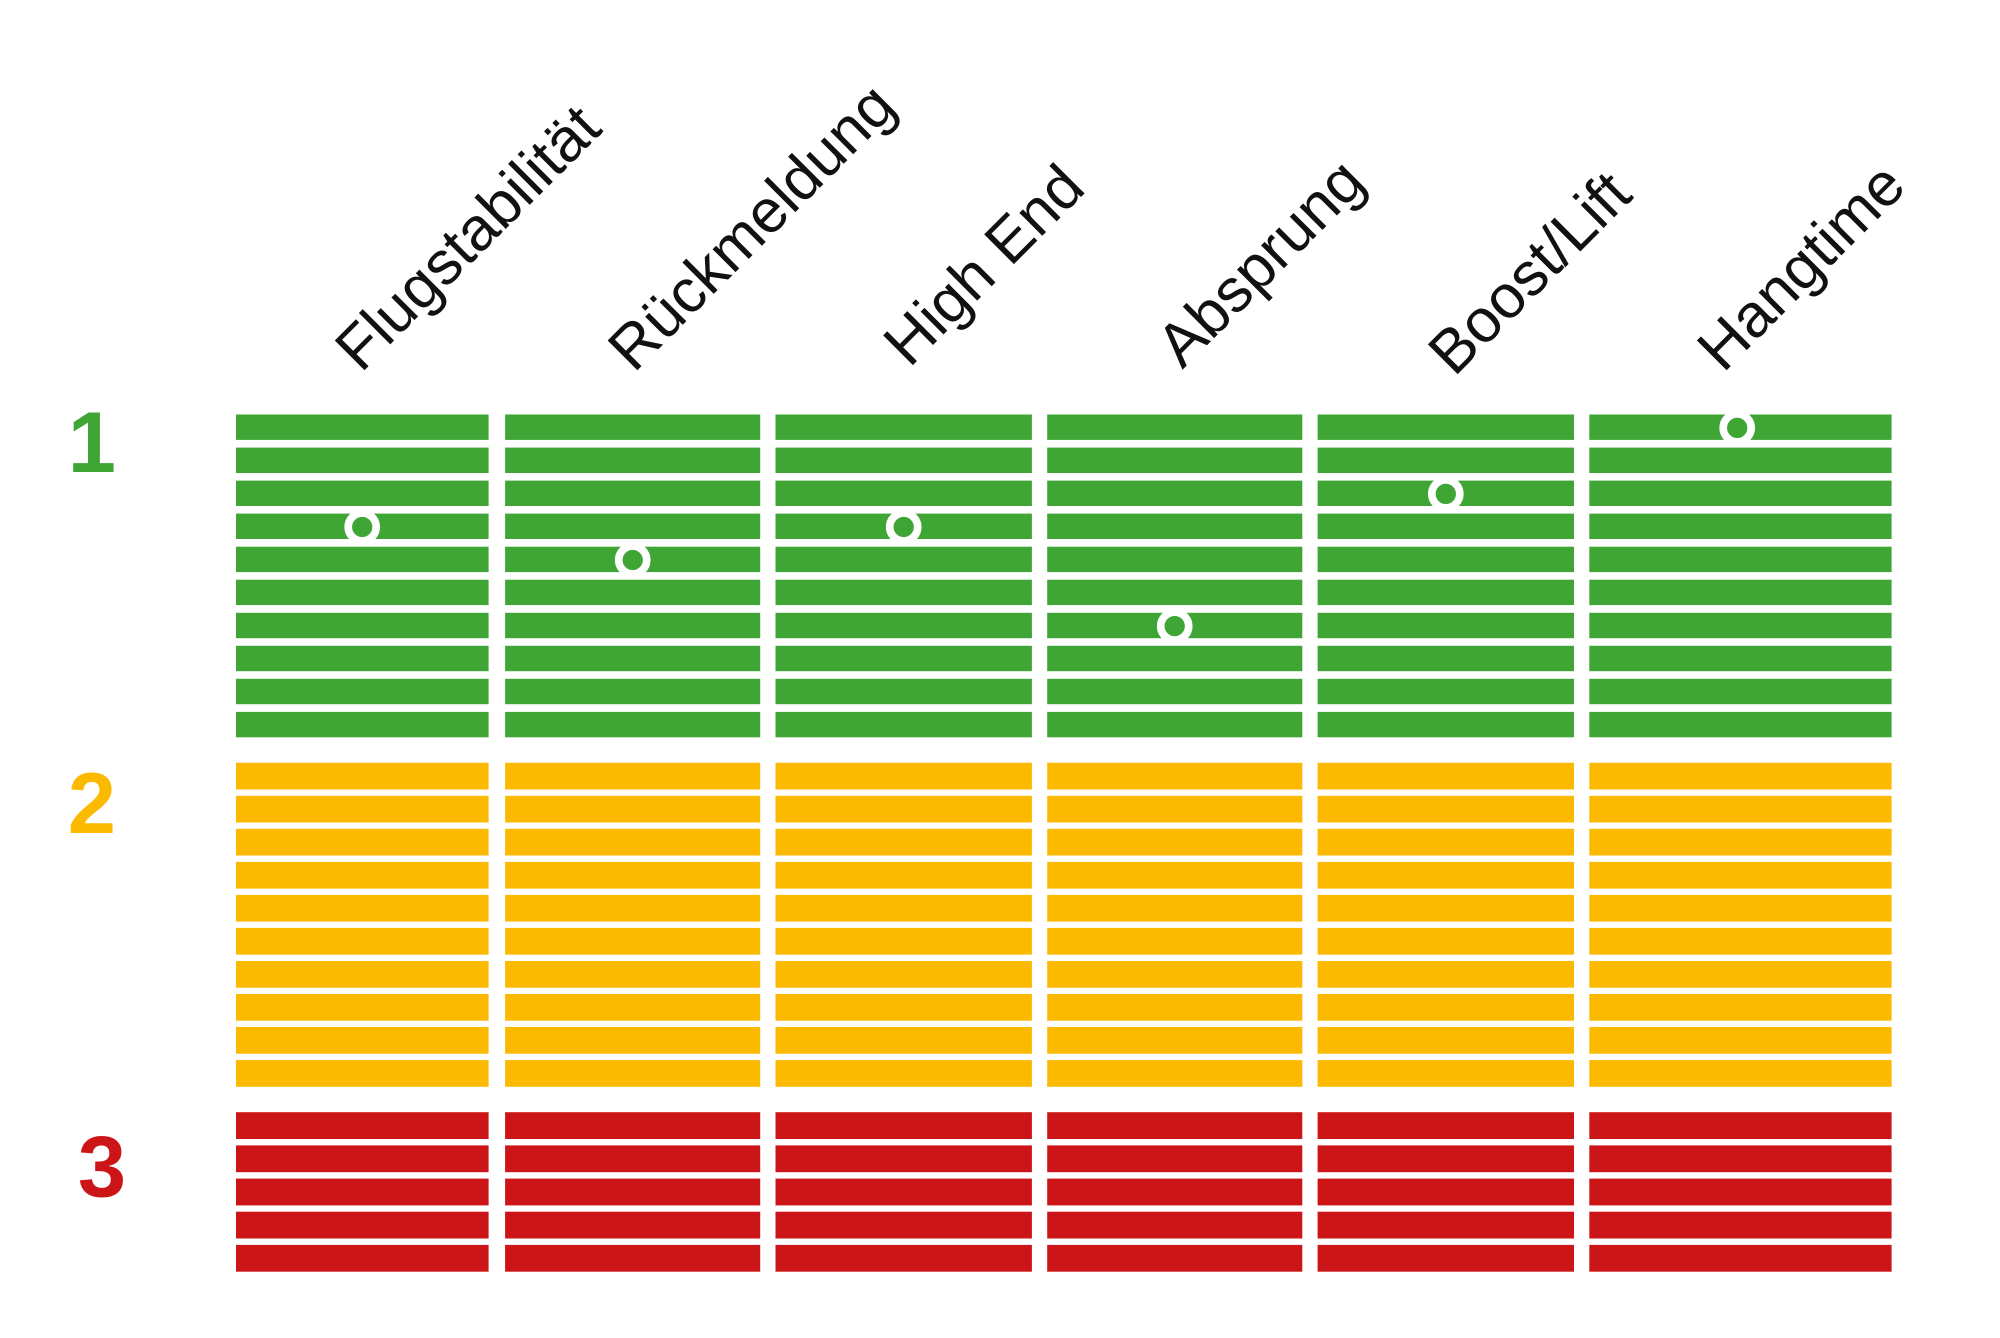 The width and height of the screenshot is (2000, 1338). I want to click on column-header-5: Boost/Lift, so click(1529, 272).